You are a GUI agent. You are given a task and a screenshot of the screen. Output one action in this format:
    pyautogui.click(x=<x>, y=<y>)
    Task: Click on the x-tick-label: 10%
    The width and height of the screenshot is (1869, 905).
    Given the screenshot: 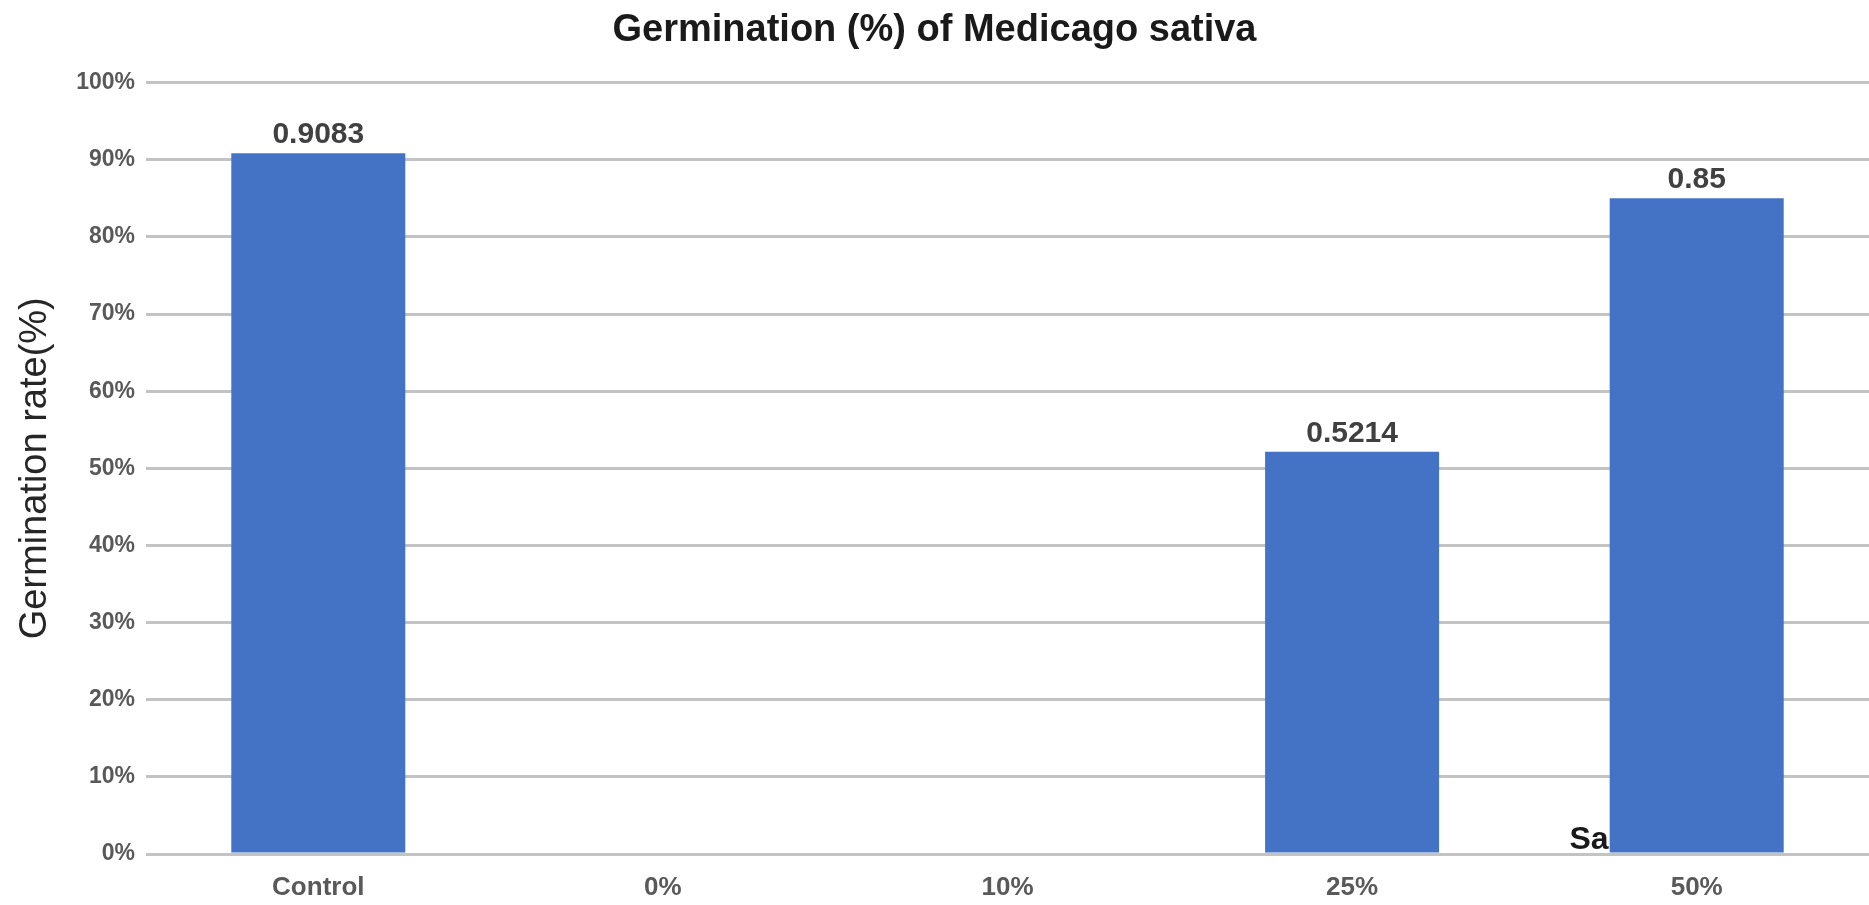 What is the action you would take?
    pyautogui.click(x=1007, y=885)
    